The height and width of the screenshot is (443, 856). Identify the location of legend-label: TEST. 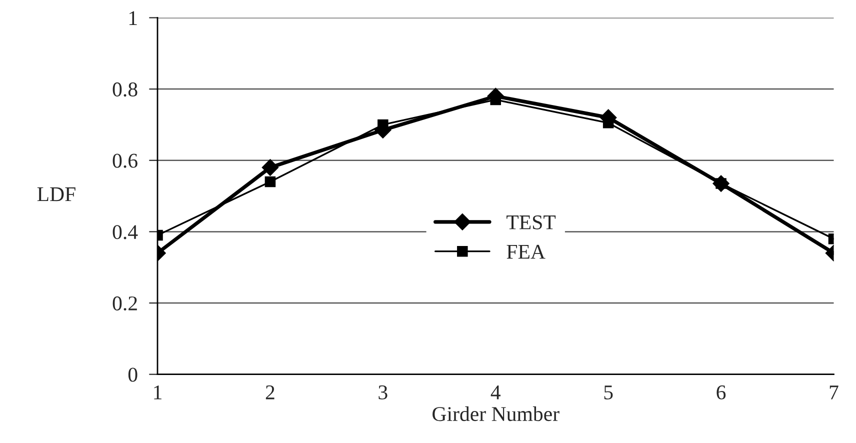
(531, 222).